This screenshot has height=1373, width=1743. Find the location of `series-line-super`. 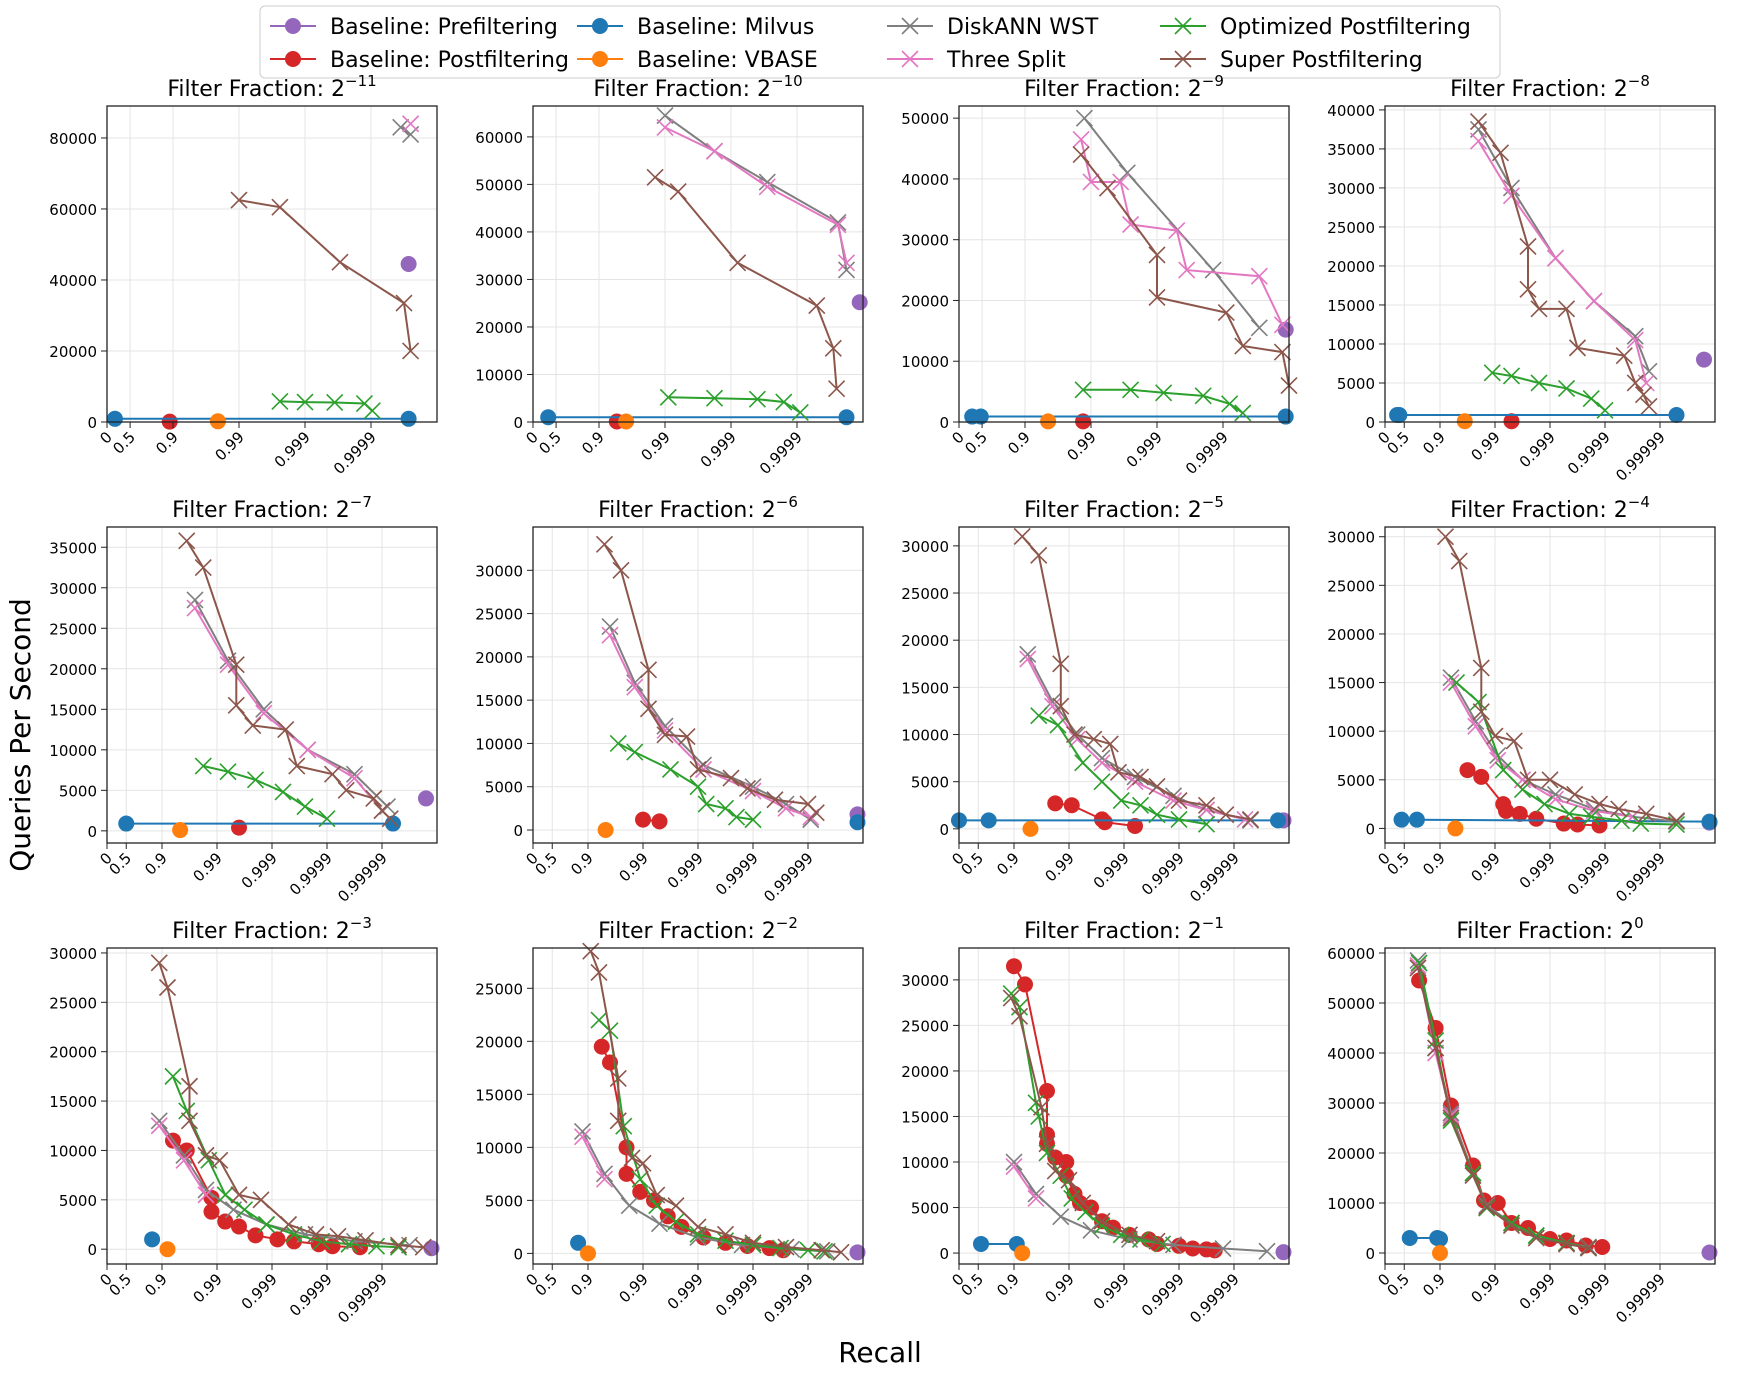

series-line-super is located at coordinates (715, 1102).